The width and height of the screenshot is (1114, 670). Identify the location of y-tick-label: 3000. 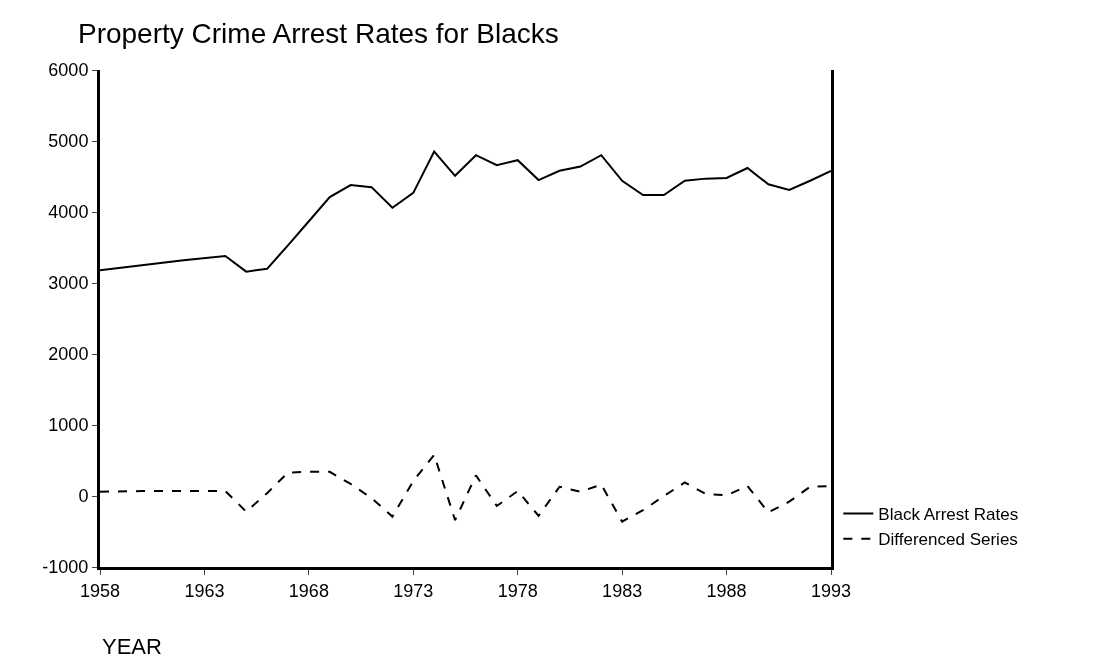
(68, 283).